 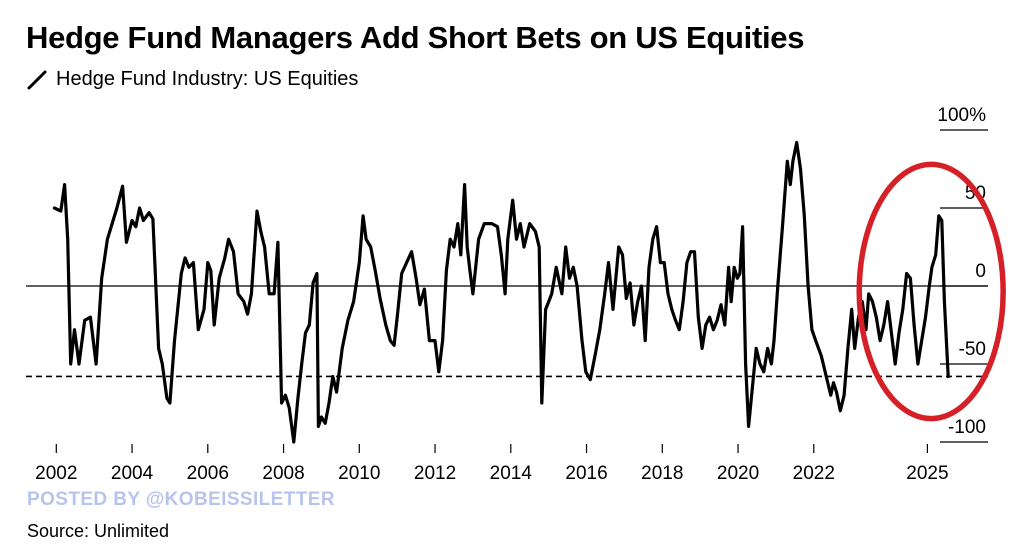 I want to click on y-tick-label: 100%, so click(x=961, y=115).